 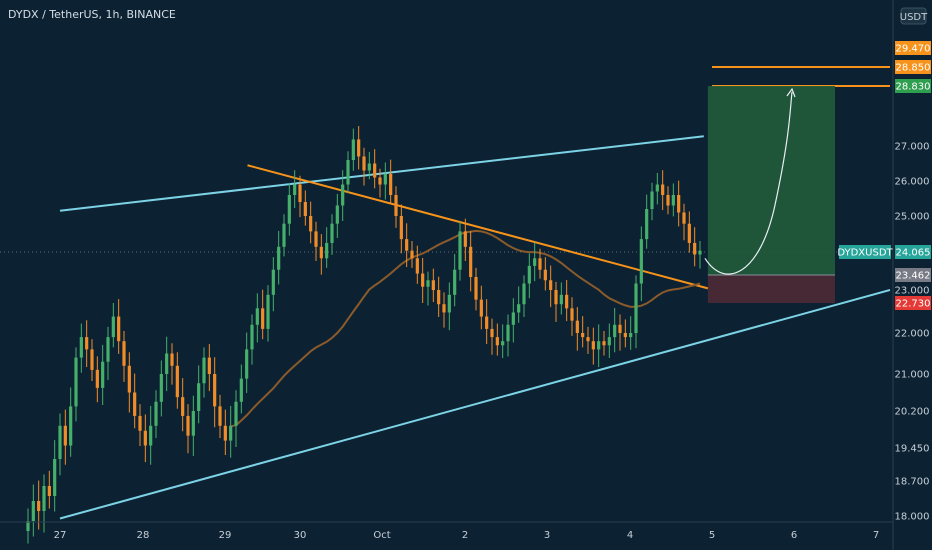 I want to click on position-box, so click(x=771, y=194).